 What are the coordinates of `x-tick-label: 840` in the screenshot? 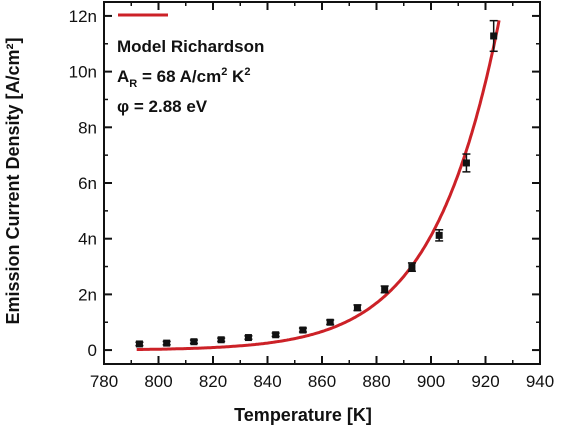 It's located at (267, 381).